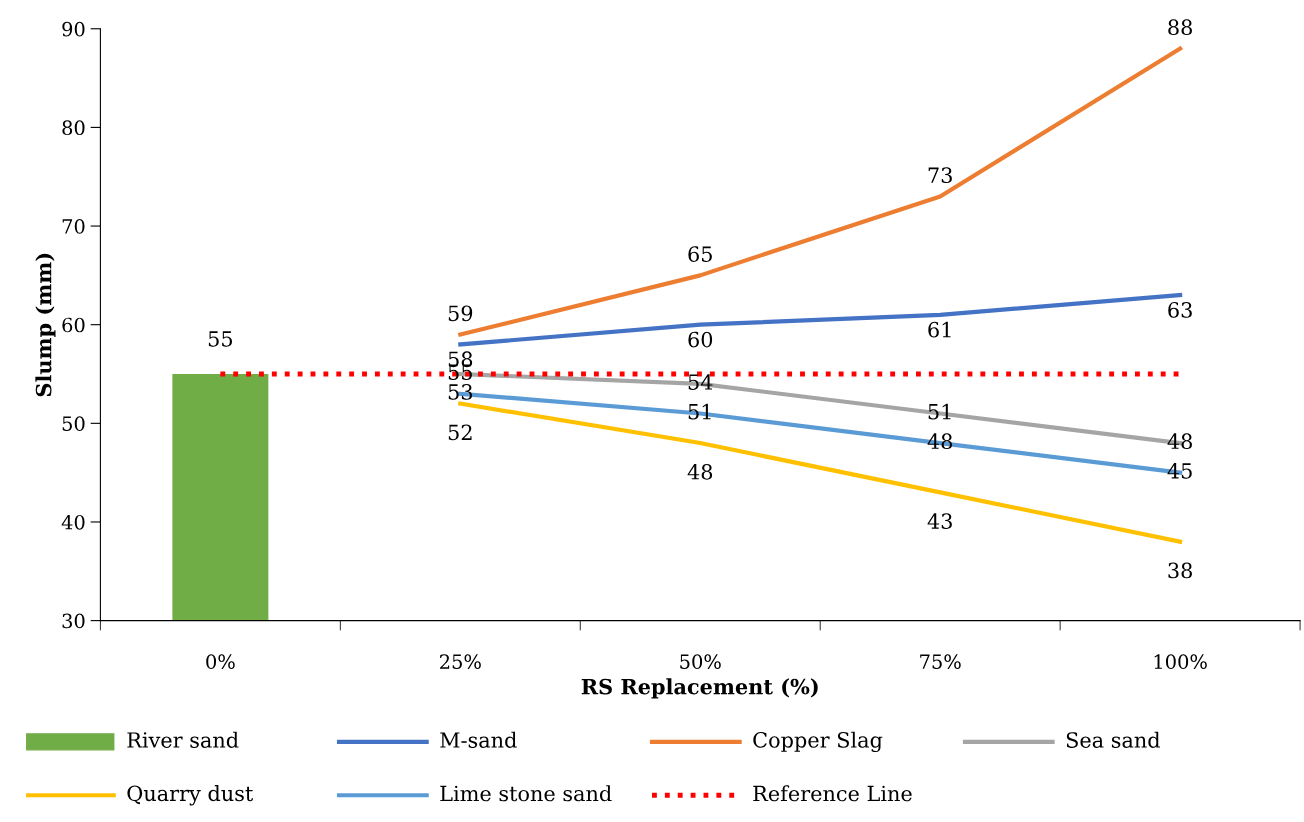 The width and height of the screenshot is (1304, 822). Describe the element at coordinates (460, 432) in the screenshot. I see `data-label: 52` at that location.